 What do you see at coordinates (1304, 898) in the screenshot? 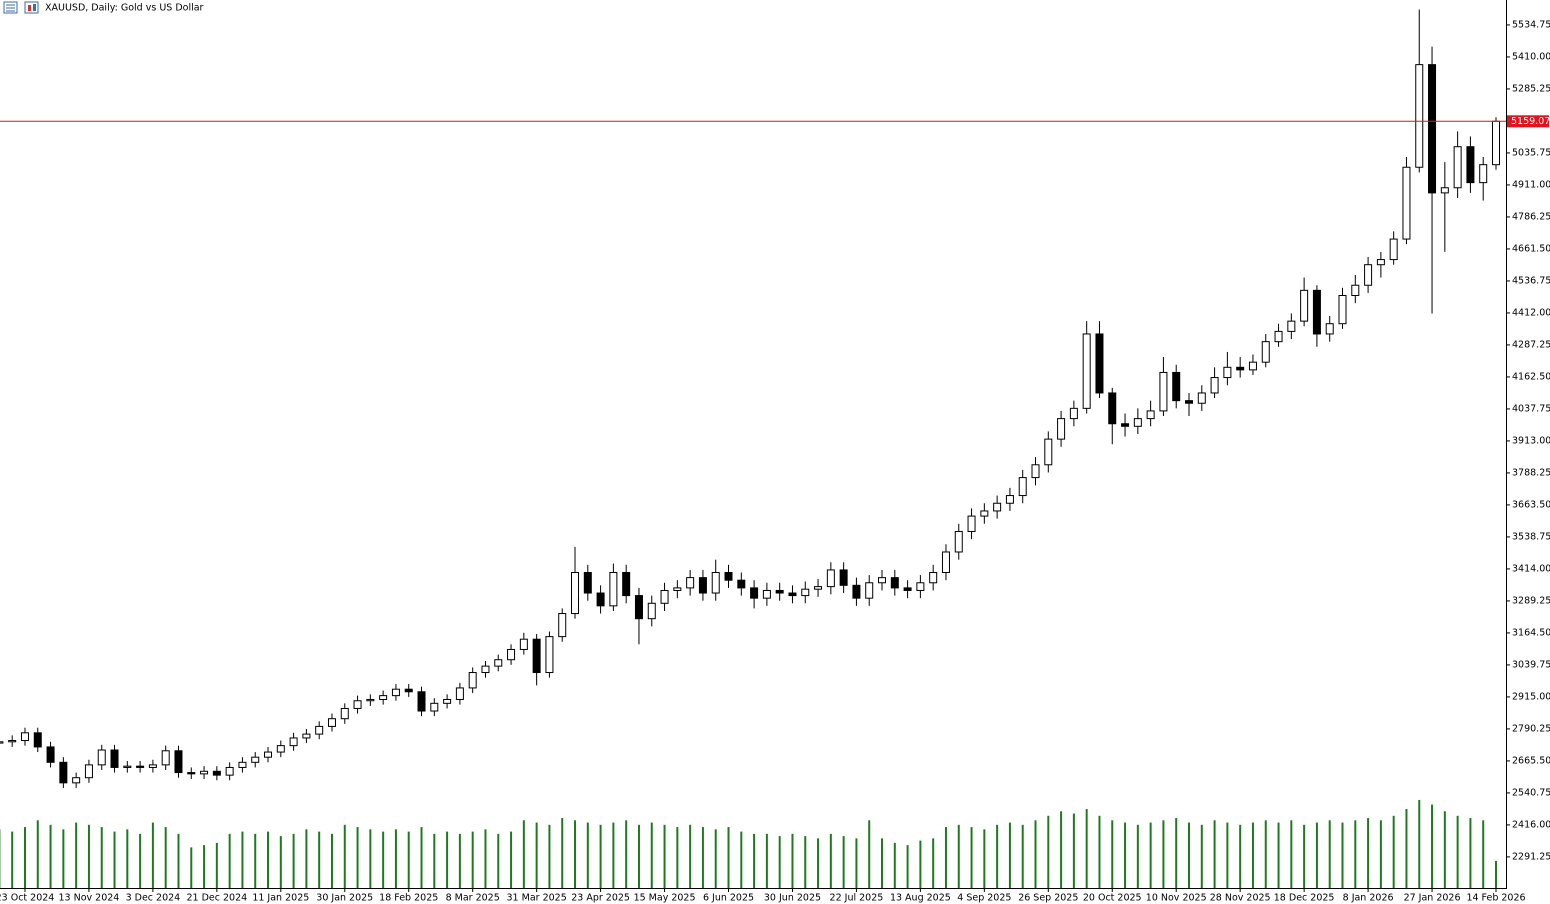
I see `x-tick-label: 18 Dec 2025` at bounding box center [1304, 898].